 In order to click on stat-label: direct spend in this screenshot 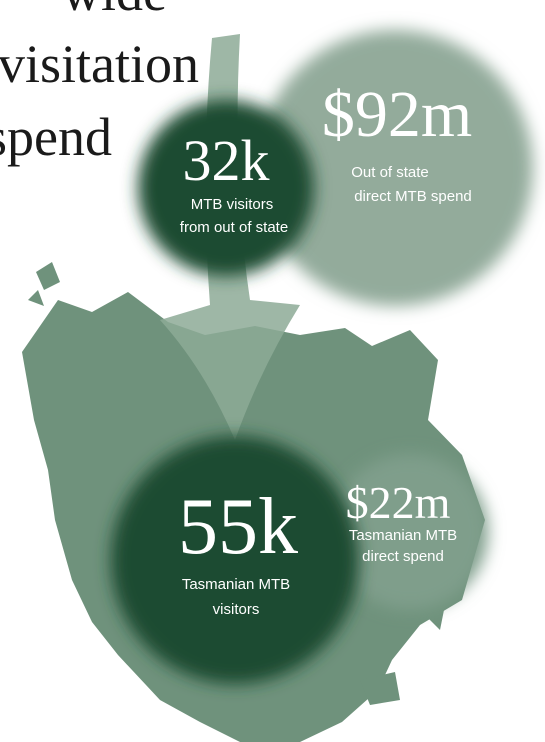, I will do `click(403, 556)`.